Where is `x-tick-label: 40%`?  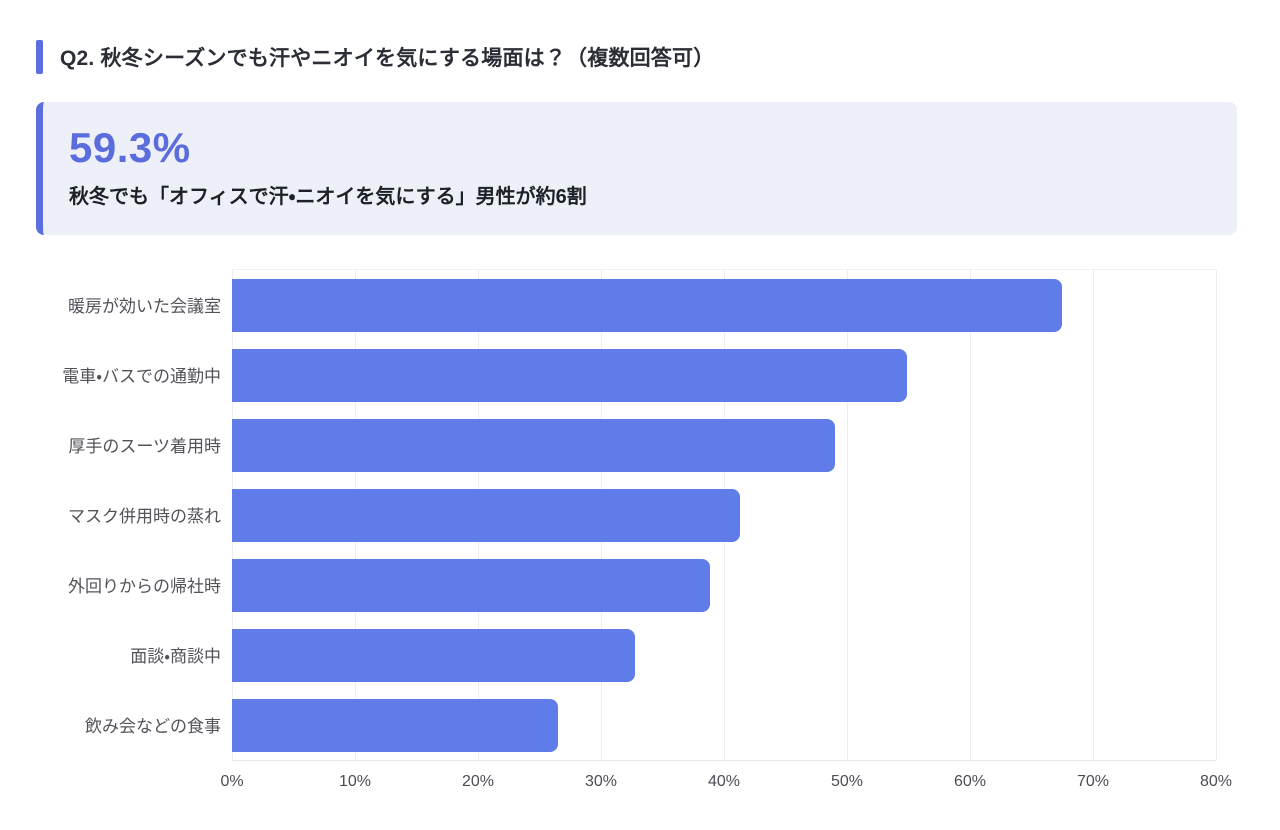
x-tick-label: 40% is located at coordinates (724, 782).